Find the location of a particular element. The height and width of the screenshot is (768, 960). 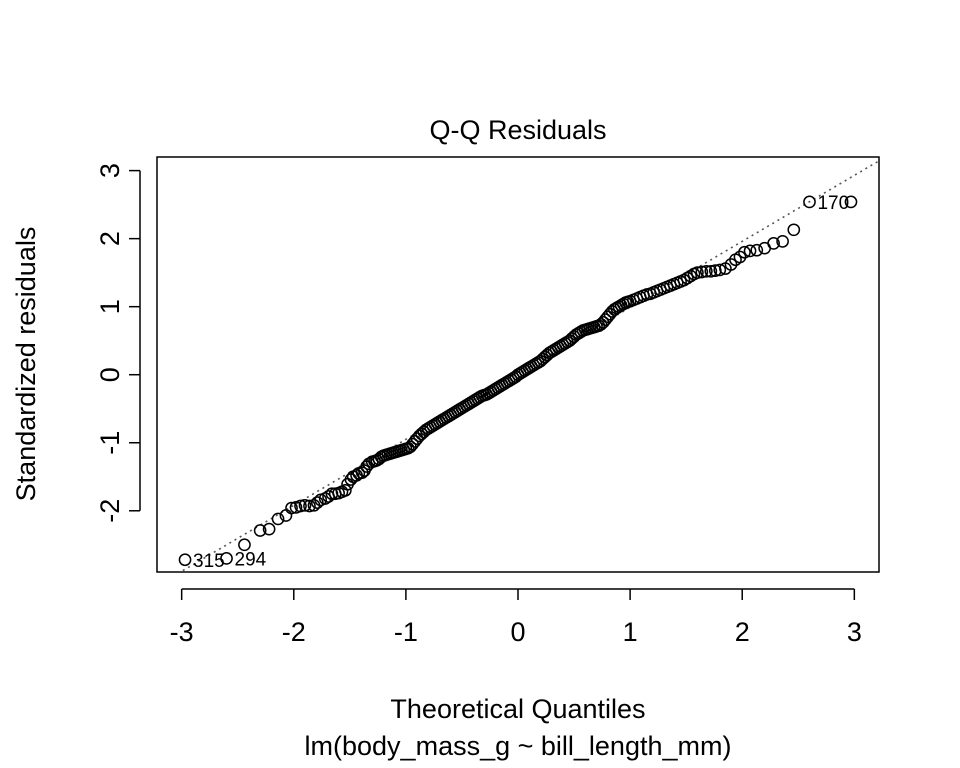

x-axis: -3 -2 -1 0 1 2 3 is located at coordinates (516, 617).